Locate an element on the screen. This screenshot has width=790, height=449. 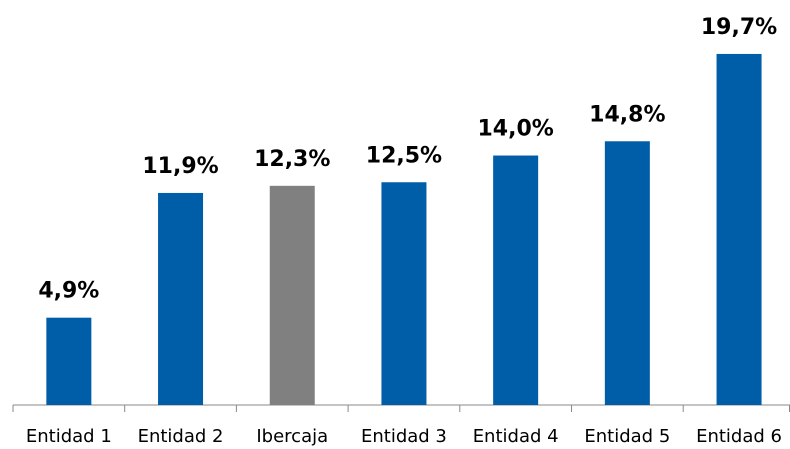
x-tick-label: Ibercaja is located at coordinates (292, 436).